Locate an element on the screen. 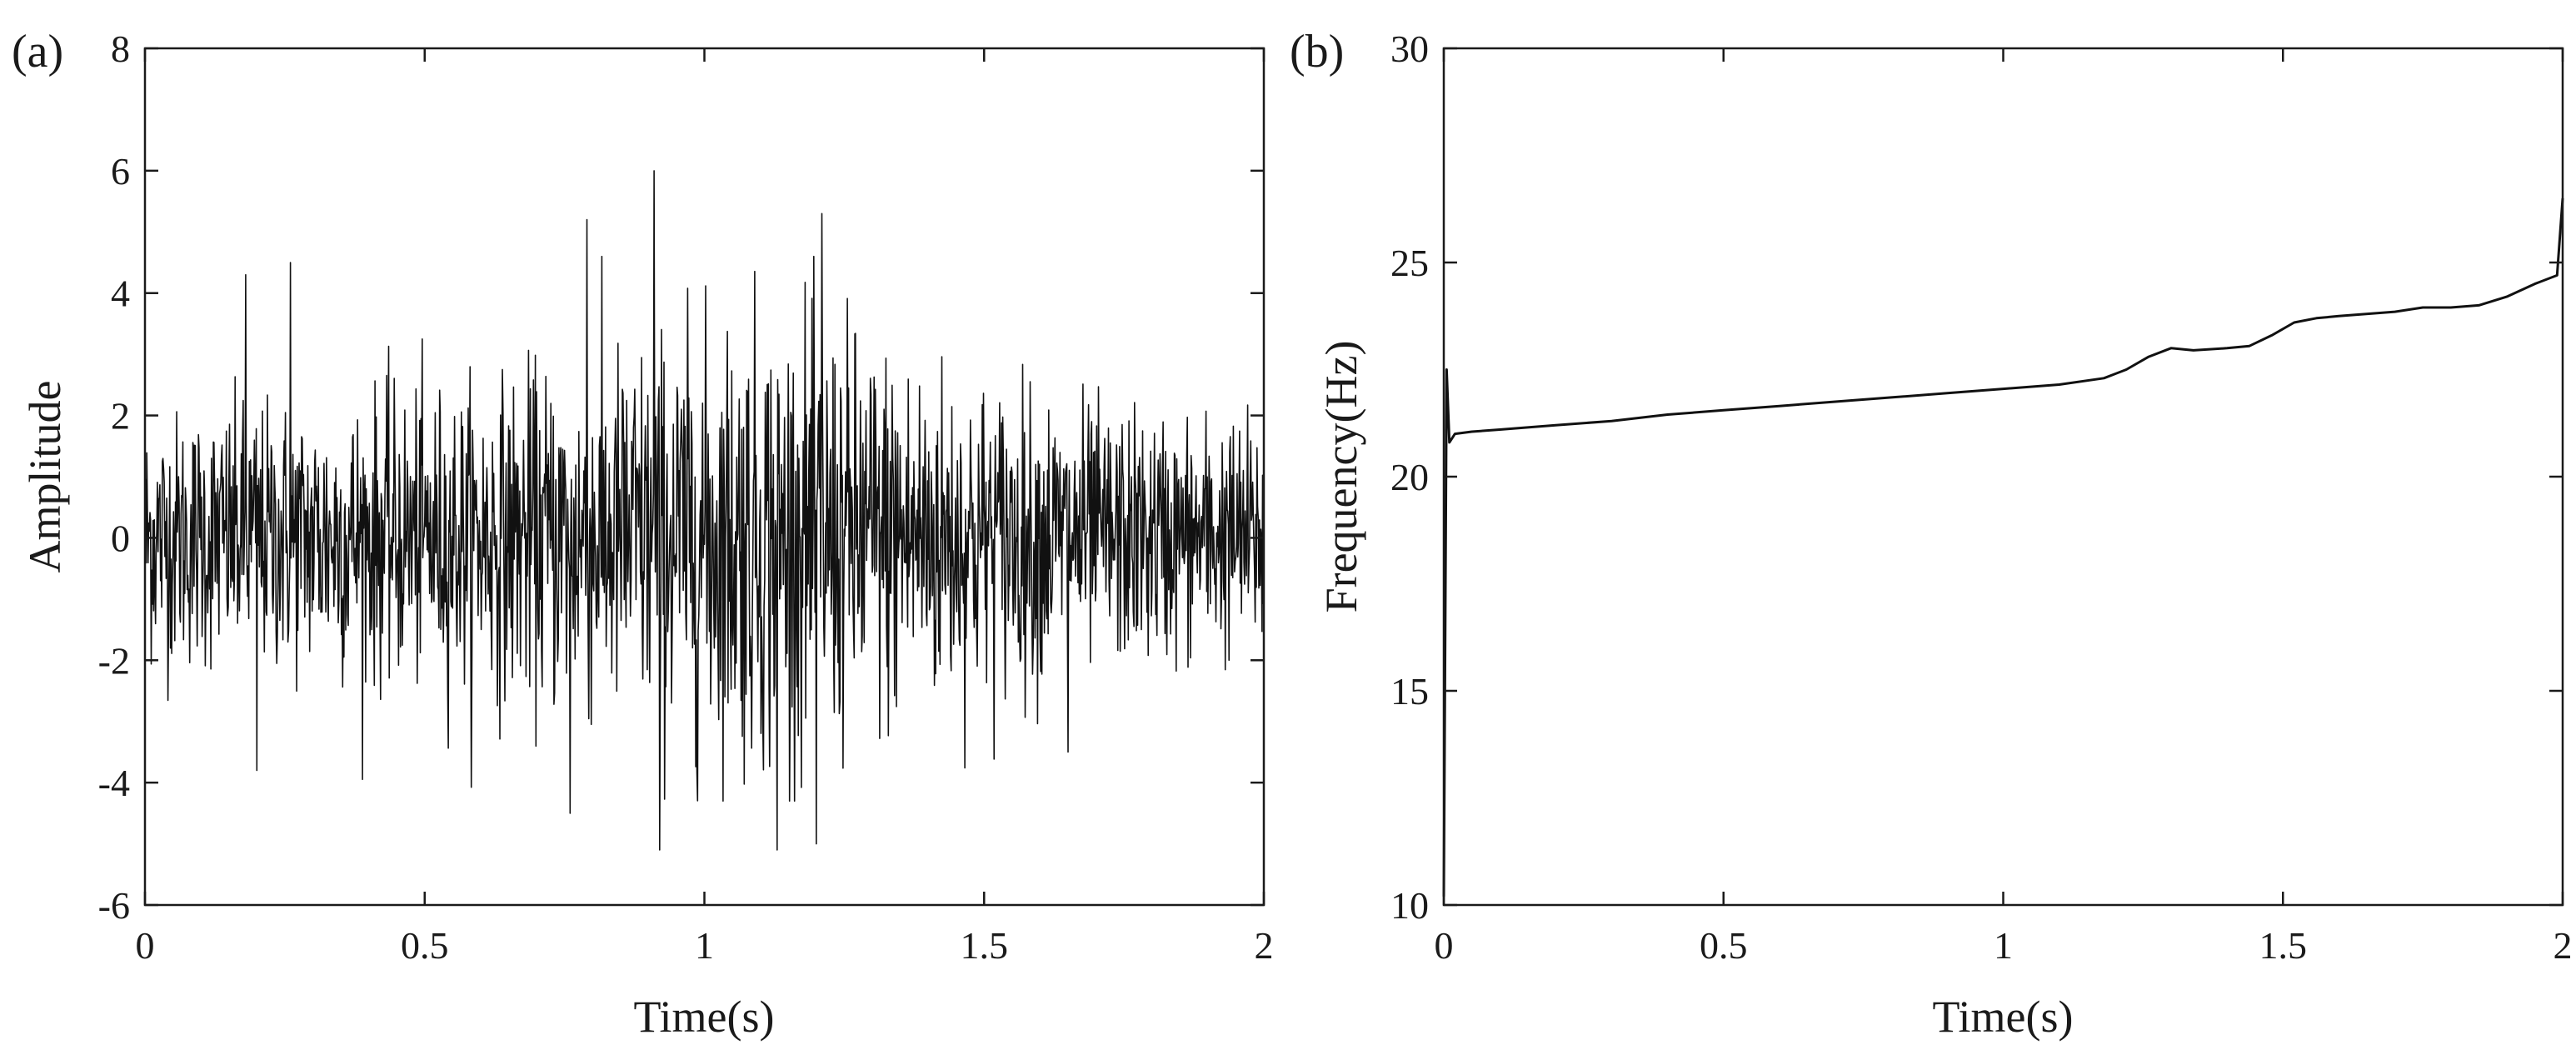 Image resolution: width=2576 pixels, height=1055 pixels. y-tick-label-a: -2 is located at coordinates (114, 660).